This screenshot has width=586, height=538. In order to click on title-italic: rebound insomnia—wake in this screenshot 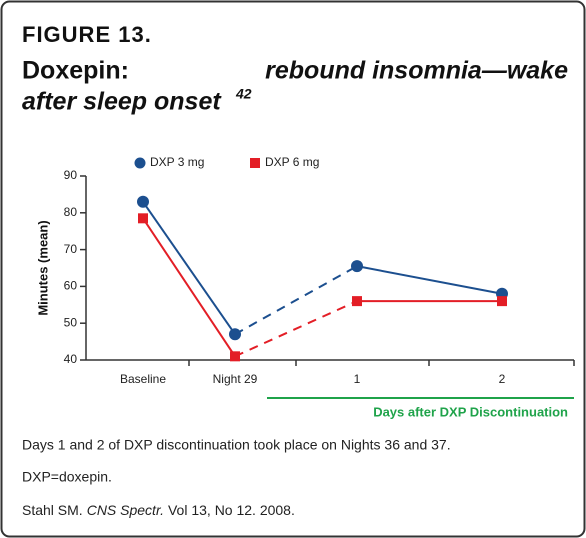, I will do `click(416, 71)`.